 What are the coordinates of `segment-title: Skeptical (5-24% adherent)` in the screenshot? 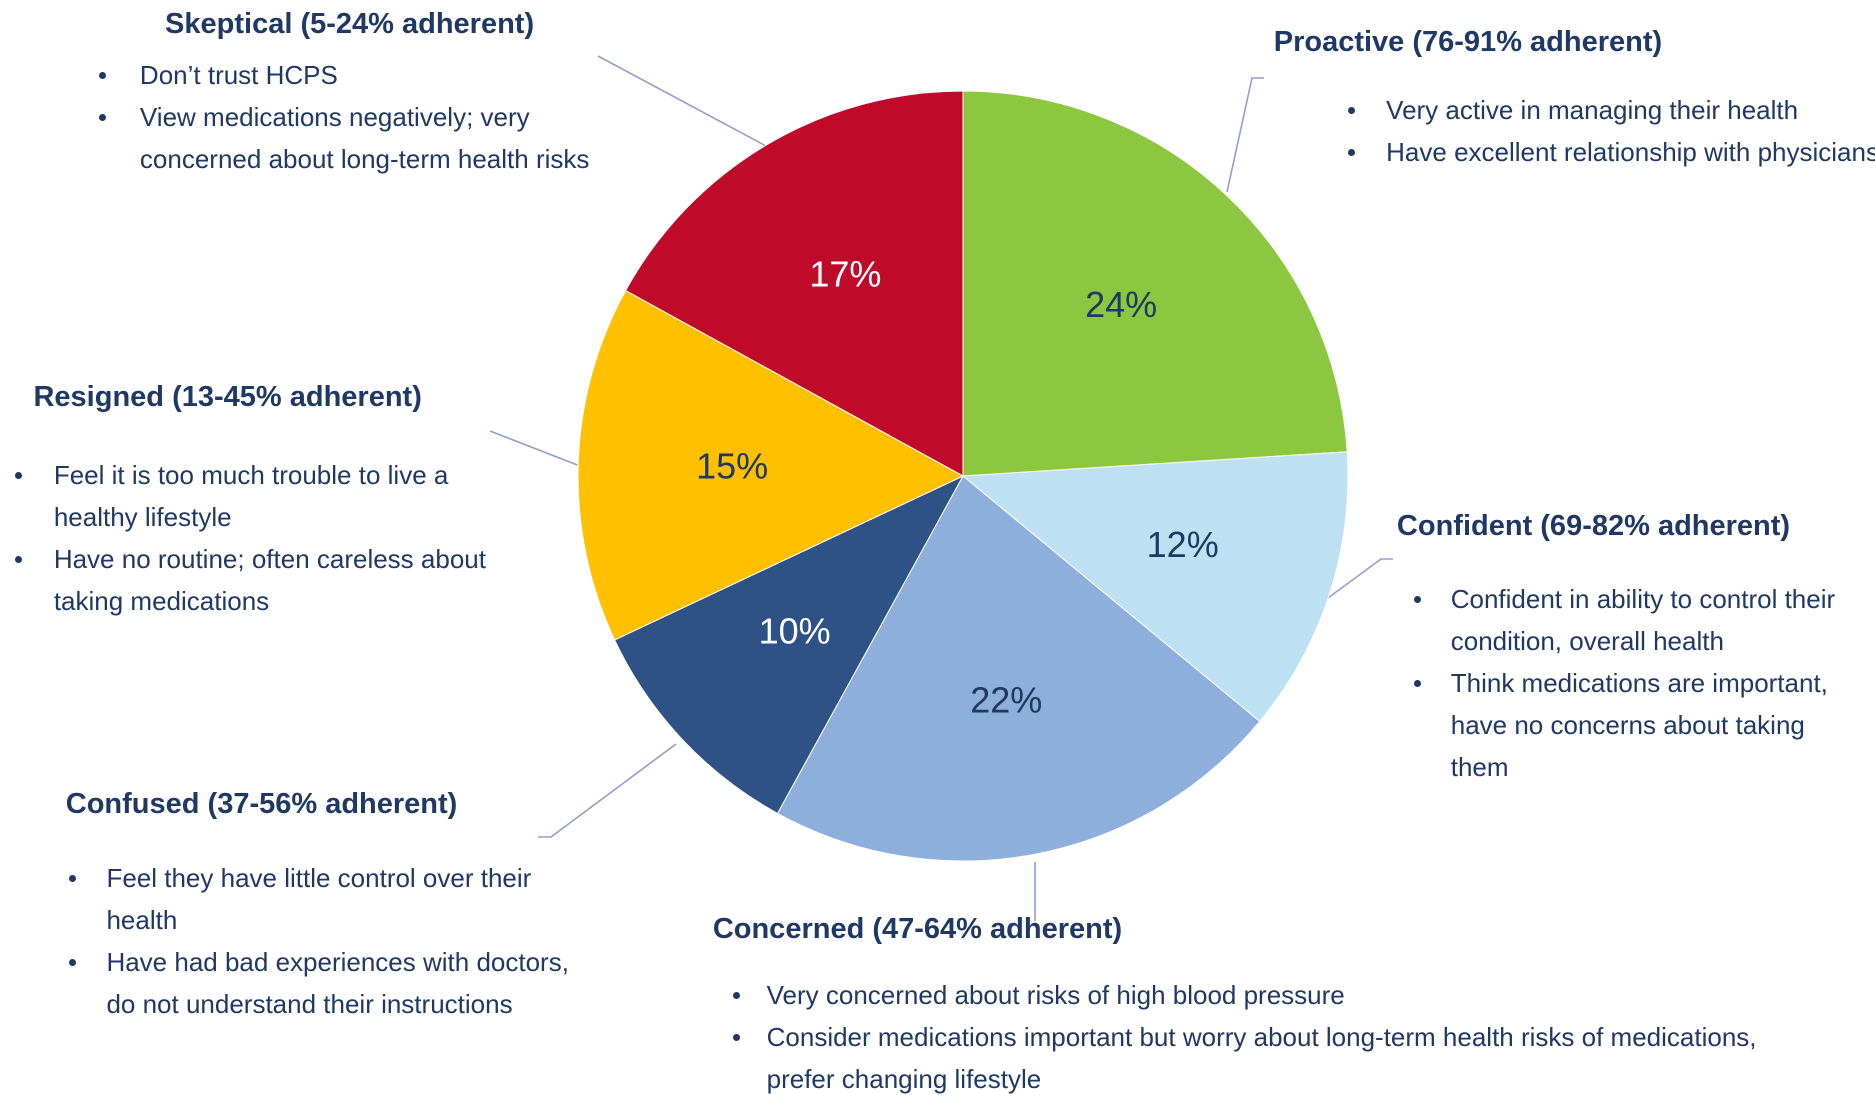 It's located at (350, 23).